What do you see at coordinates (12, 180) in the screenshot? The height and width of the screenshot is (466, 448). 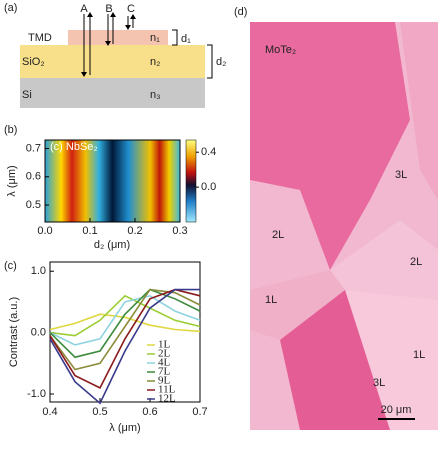 I see `y-axis-label: λ (μm)` at bounding box center [12, 180].